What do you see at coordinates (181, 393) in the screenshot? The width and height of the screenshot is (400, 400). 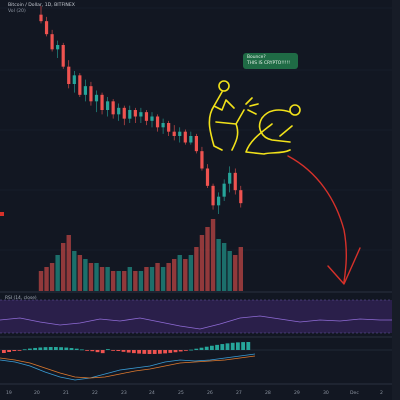 I see `time-axis-label: 25` at bounding box center [181, 393].